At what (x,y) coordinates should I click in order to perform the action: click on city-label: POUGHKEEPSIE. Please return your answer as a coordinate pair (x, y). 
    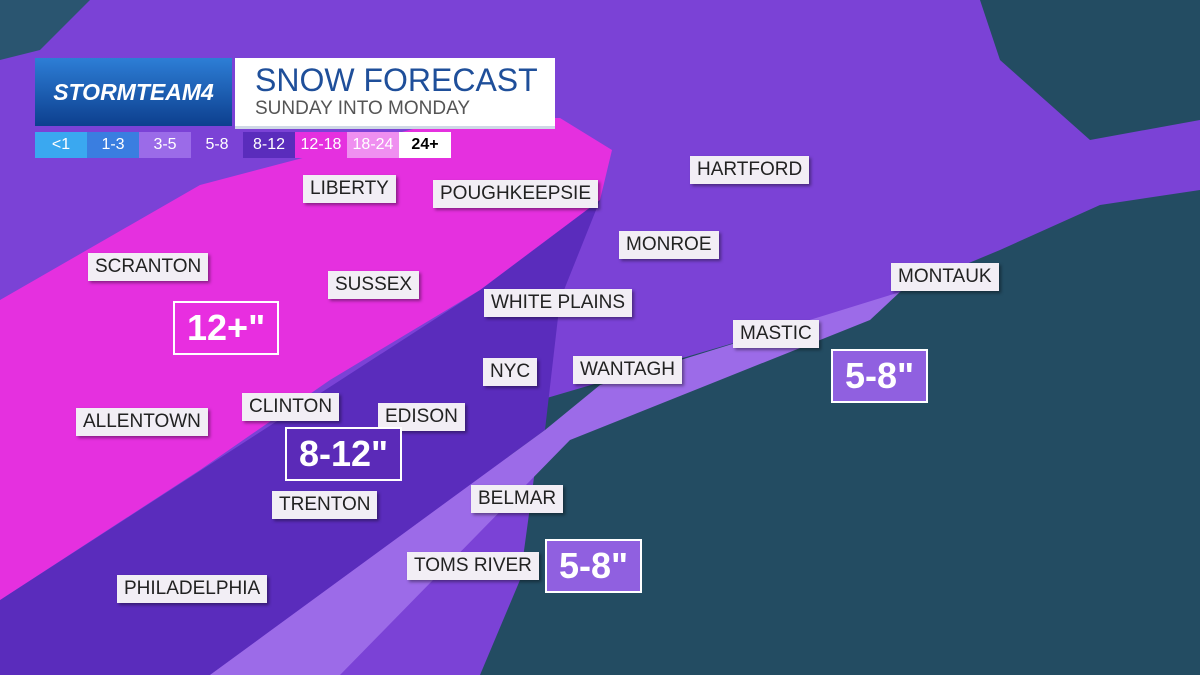
    Looking at the image, I should click on (515, 194).